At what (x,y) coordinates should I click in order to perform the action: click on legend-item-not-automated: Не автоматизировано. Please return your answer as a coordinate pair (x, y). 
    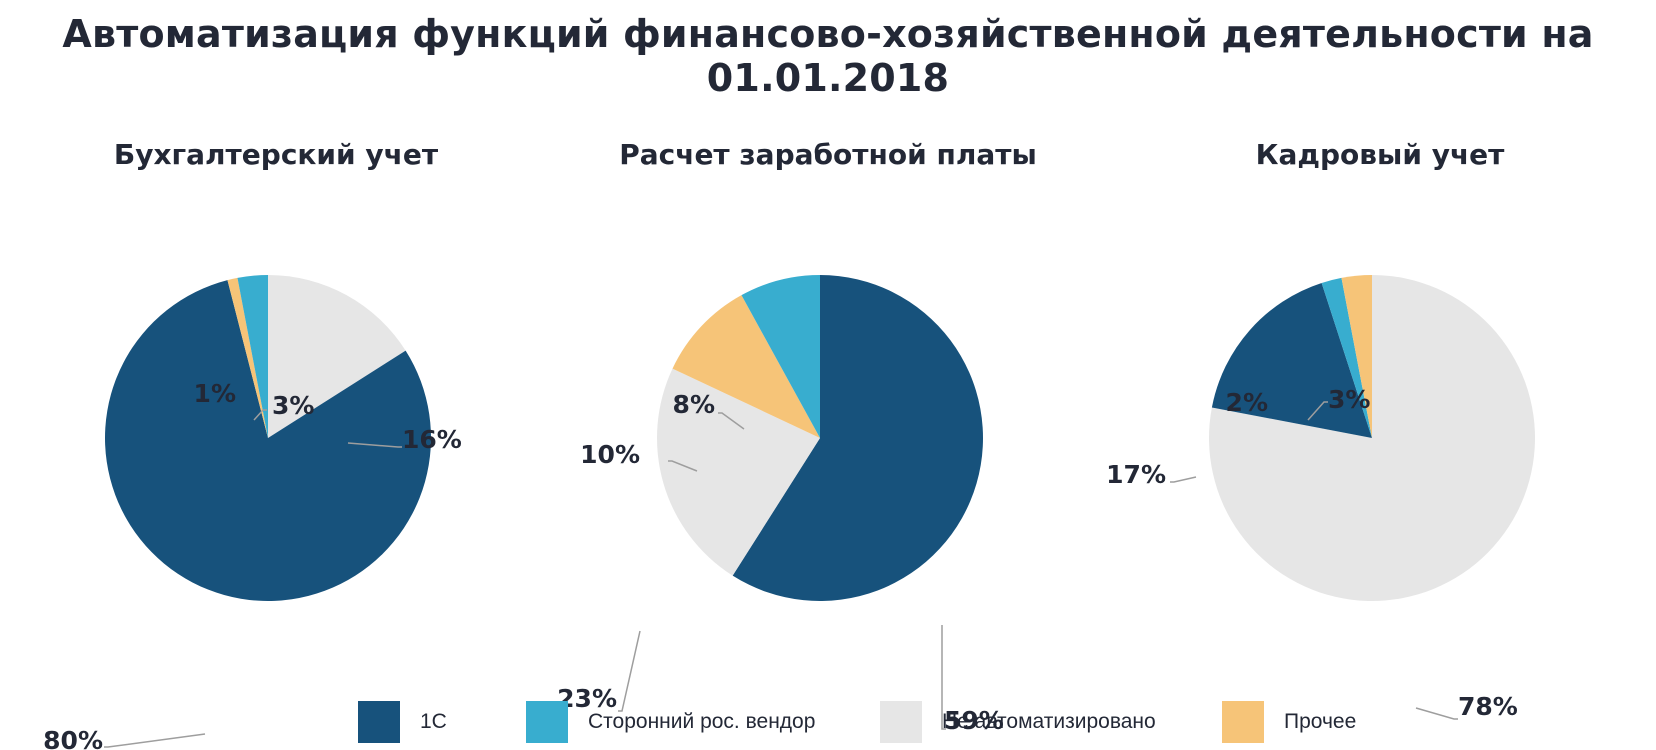
    Looking at the image, I should click on (1018, 722).